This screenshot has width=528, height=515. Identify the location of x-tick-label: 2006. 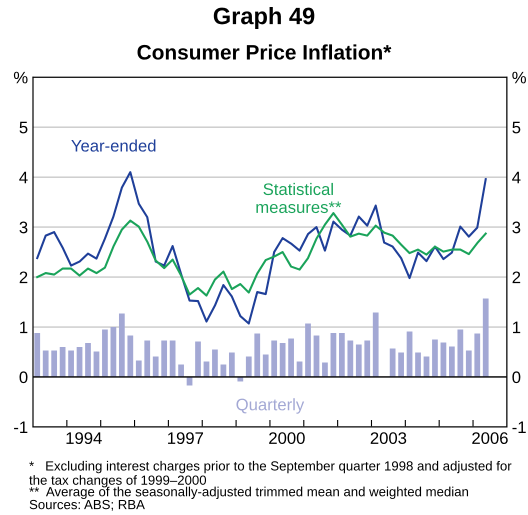
(490, 438).